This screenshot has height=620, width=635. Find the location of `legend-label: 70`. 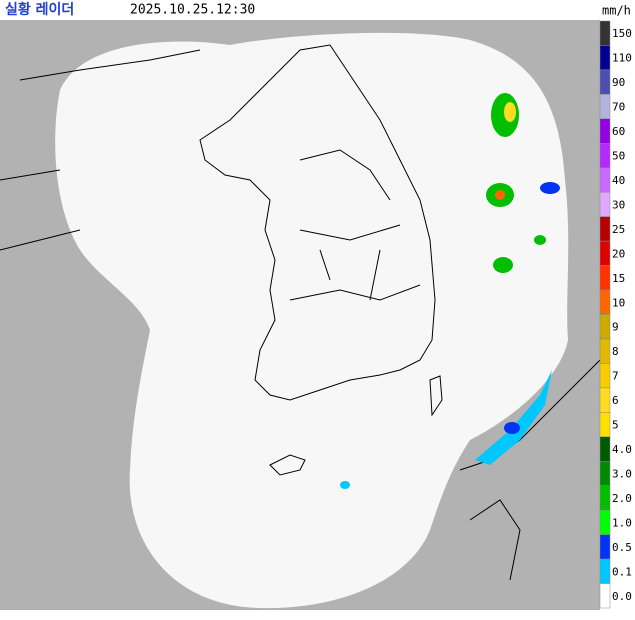

legend-label: 70 is located at coordinates (618, 107).